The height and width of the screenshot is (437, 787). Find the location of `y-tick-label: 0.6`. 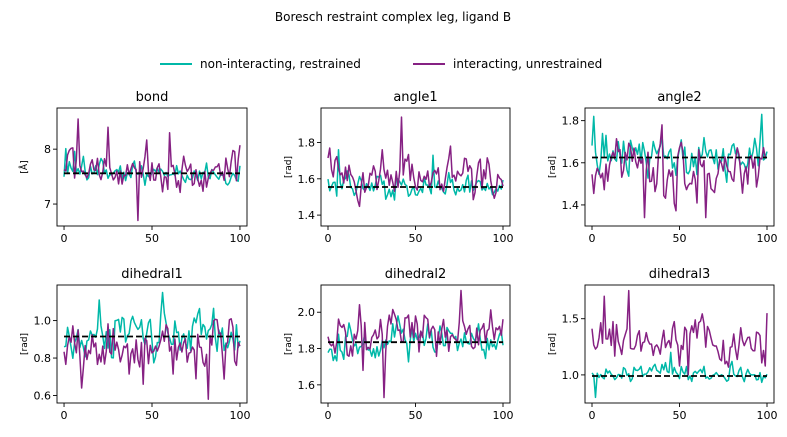

y-tick-label: 0.6 is located at coordinates (43, 396).